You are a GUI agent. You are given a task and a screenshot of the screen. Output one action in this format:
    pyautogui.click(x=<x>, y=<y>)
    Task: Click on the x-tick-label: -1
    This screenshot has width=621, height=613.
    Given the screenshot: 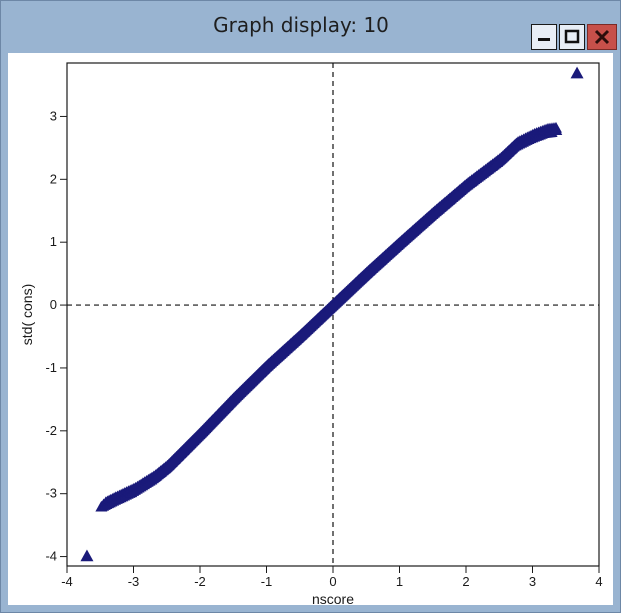 What is the action you would take?
    pyautogui.click(x=267, y=581)
    